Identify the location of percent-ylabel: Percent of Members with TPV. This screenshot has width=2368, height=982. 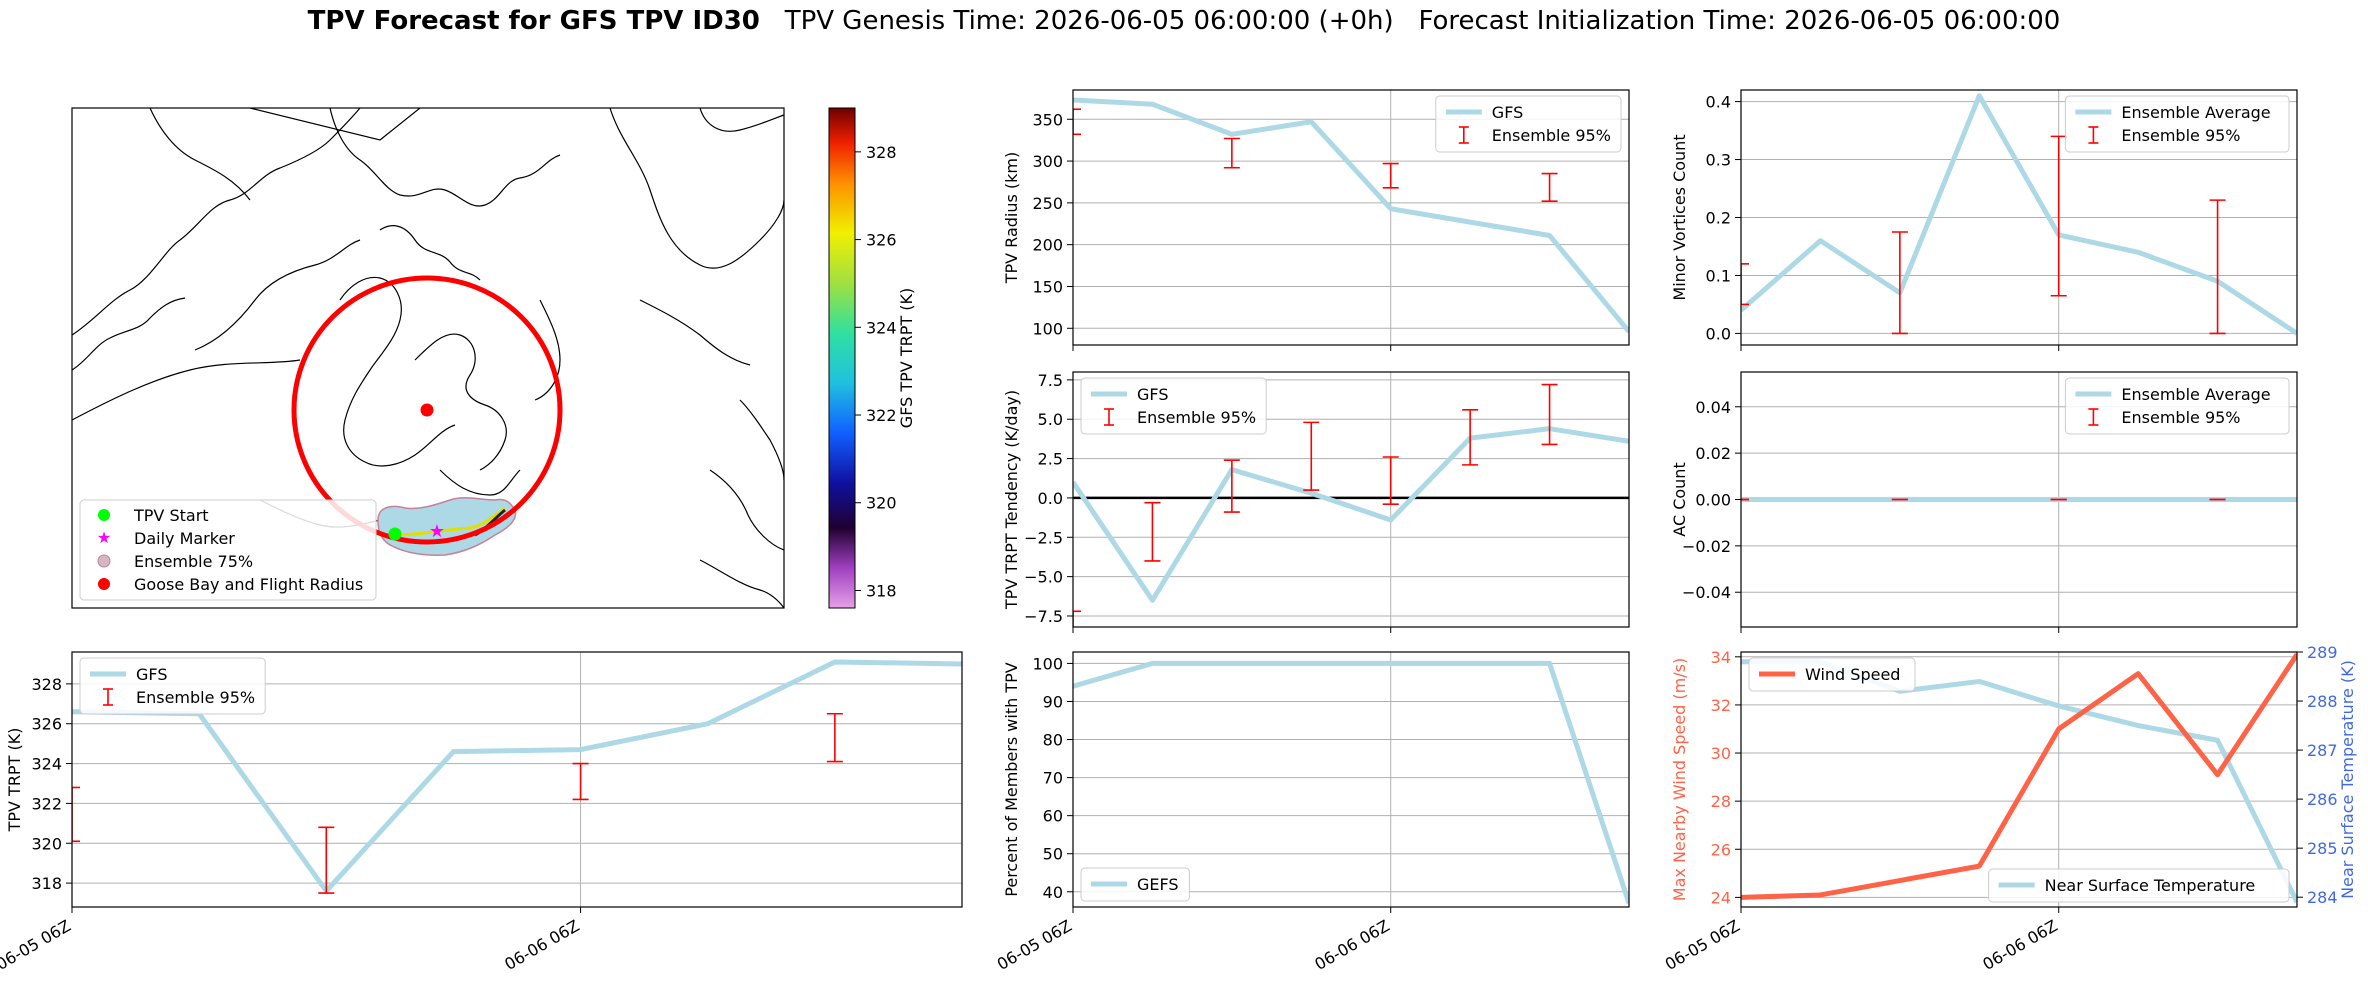
(1011, 779).